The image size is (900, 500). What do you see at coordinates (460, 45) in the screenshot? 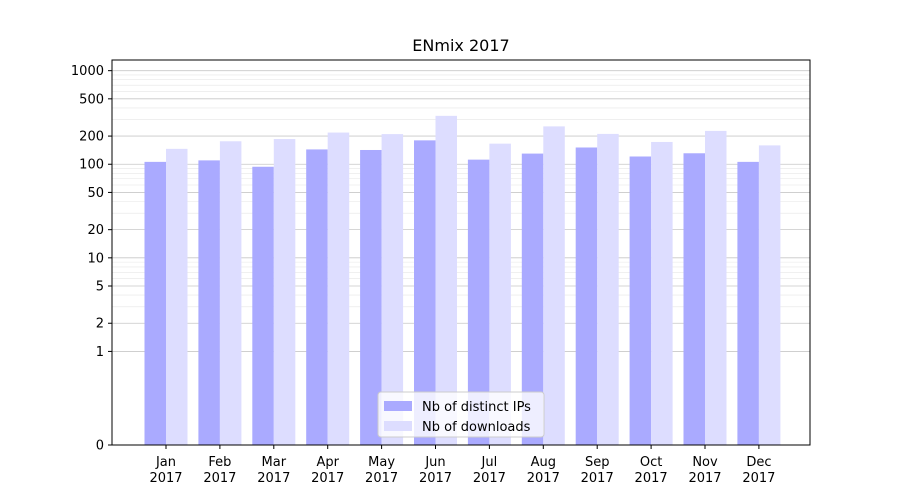
I see `chart-title: ENmix 2017` at bounding box center [460, 45].